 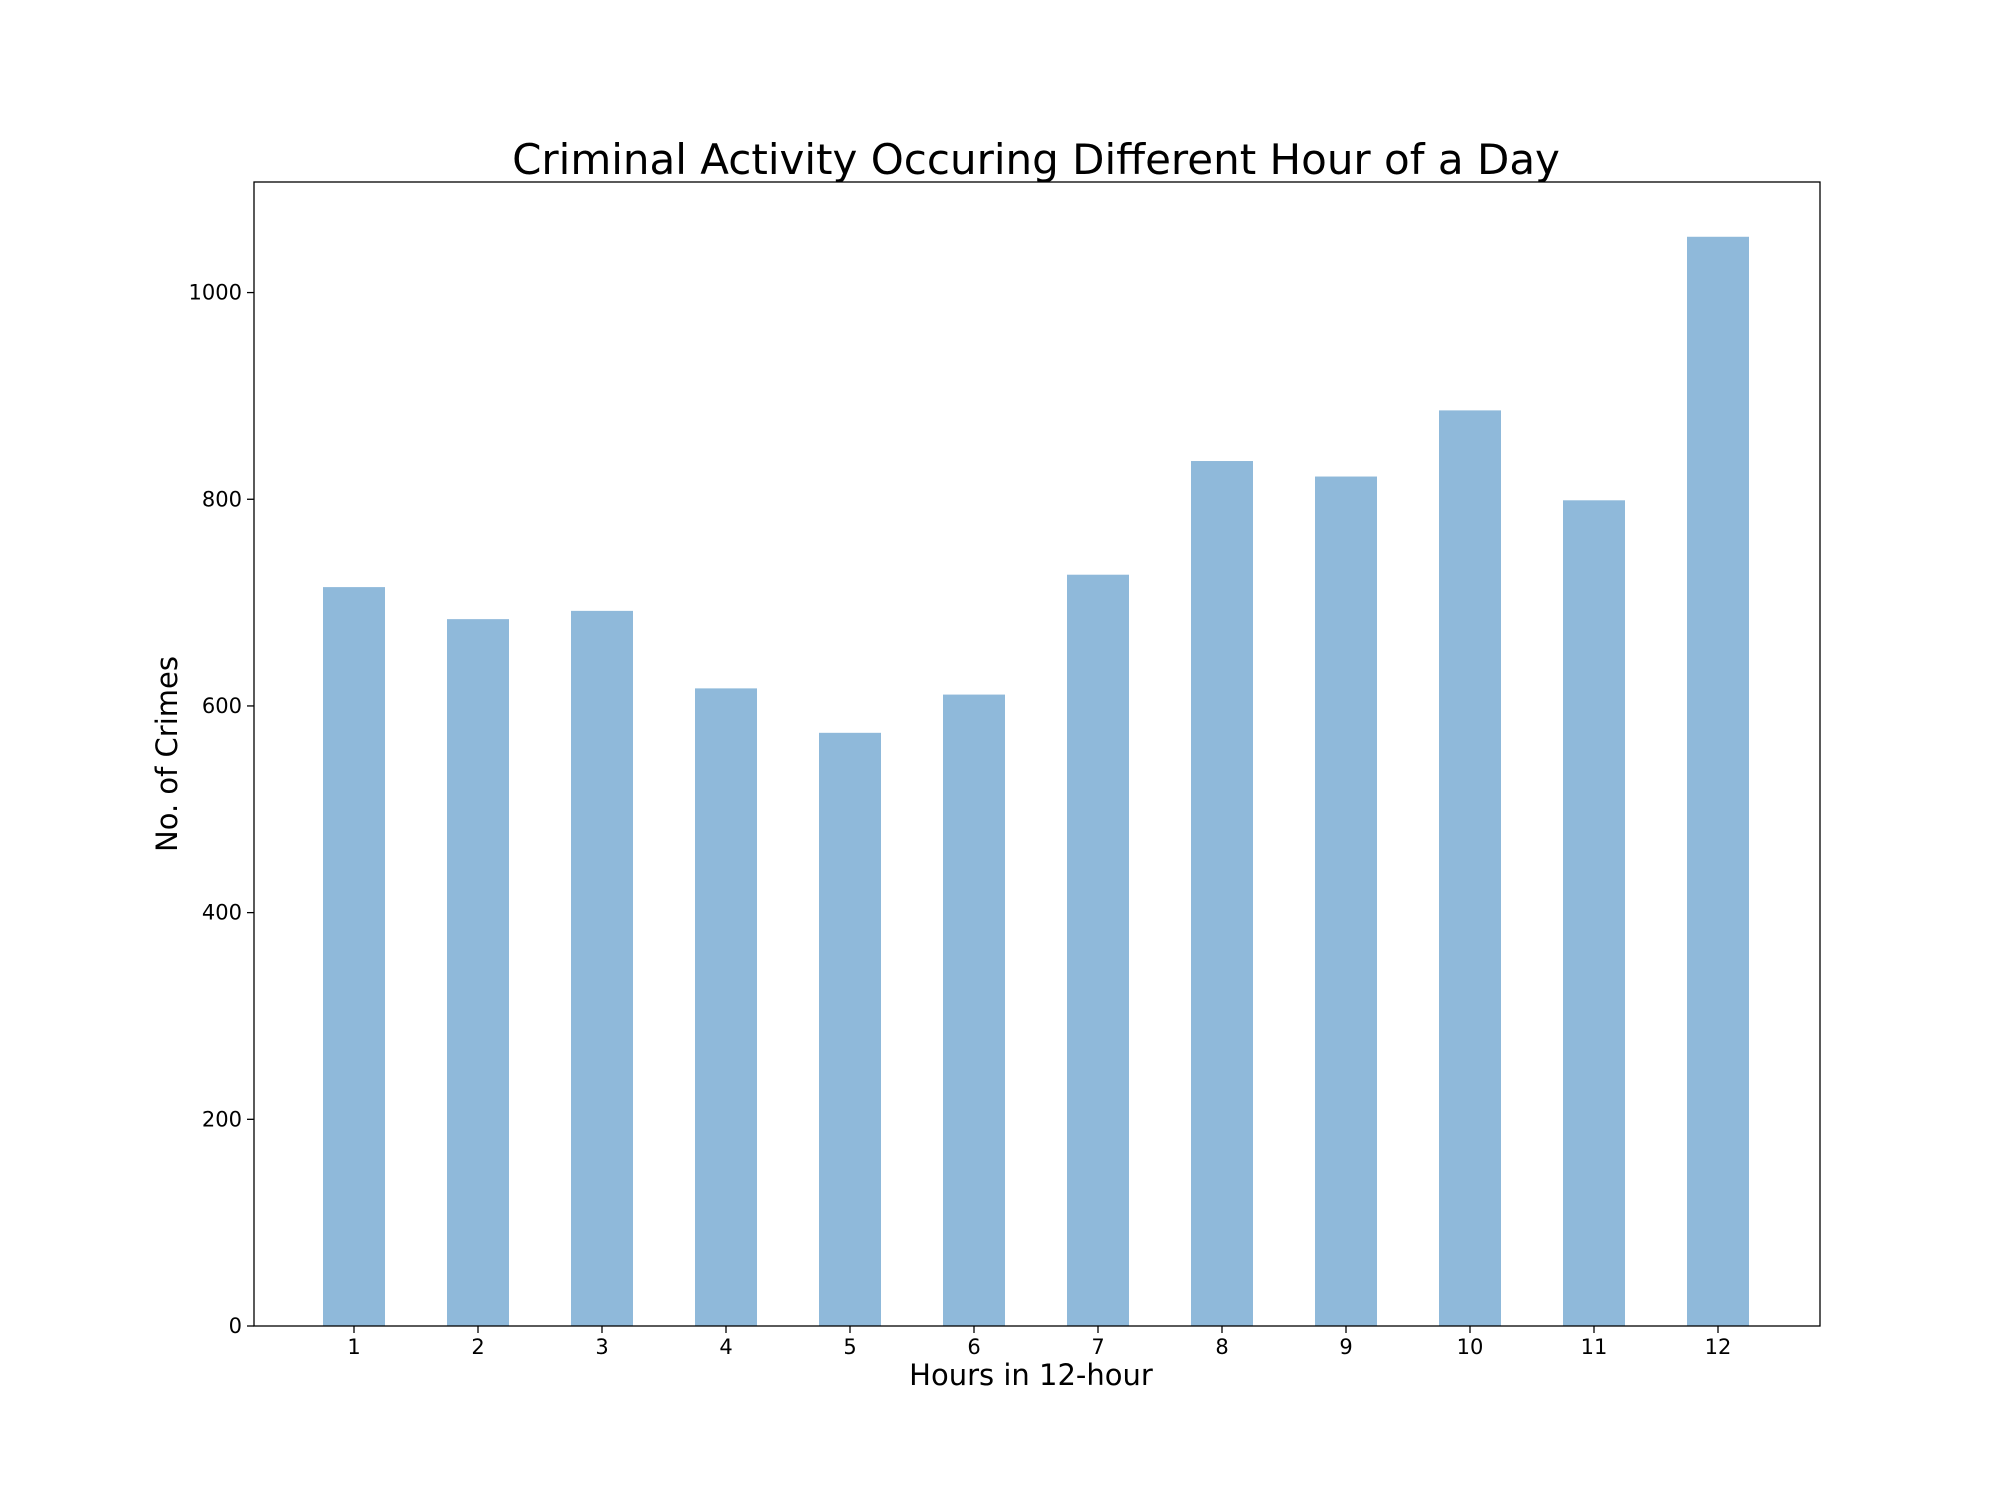 I want to click on y-tick-label: 800, so click(x=222, y=499).